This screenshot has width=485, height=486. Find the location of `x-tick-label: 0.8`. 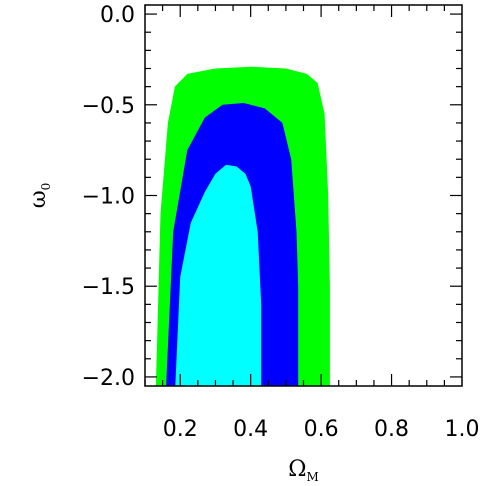

x-tick-label: 0.8 is located at coordinates (391, 429).